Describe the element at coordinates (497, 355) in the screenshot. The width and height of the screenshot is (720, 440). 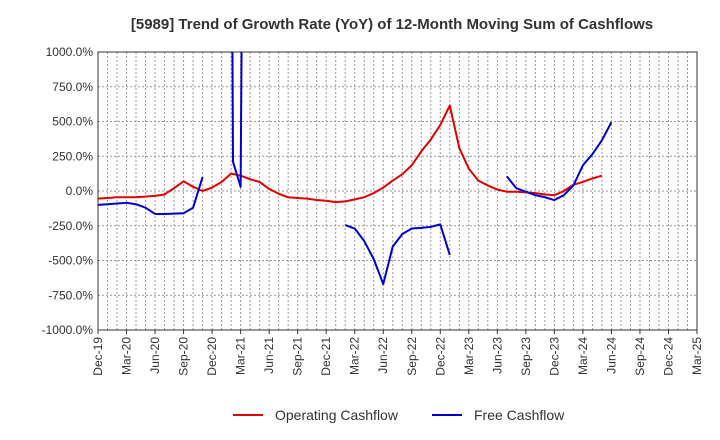
I see `x-tick-label: Jun-23` at that location.